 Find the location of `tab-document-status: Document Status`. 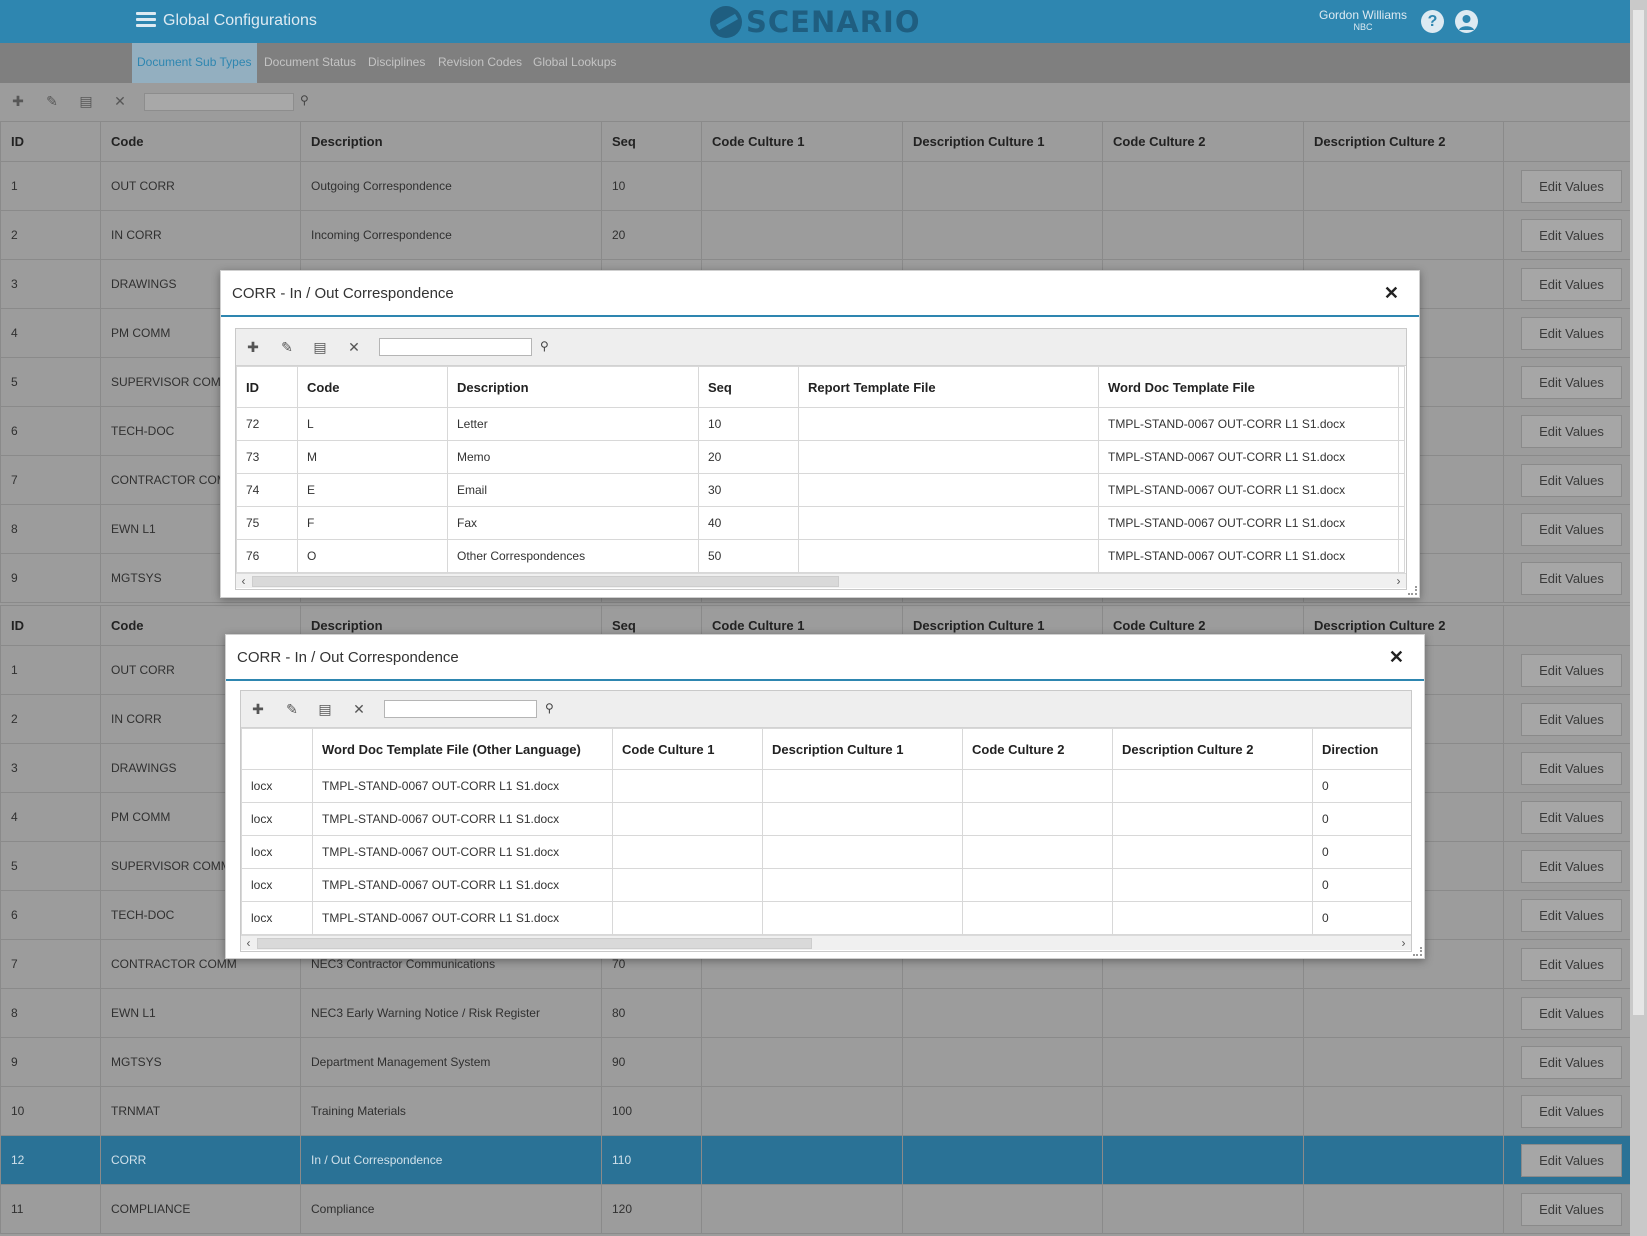

tab-document-status: Document Status is located at coordinates (310, 62).